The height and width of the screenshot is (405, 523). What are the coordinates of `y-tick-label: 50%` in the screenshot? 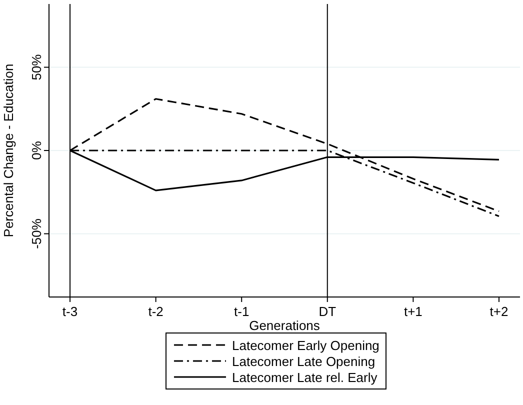 It's located at (36, 67).